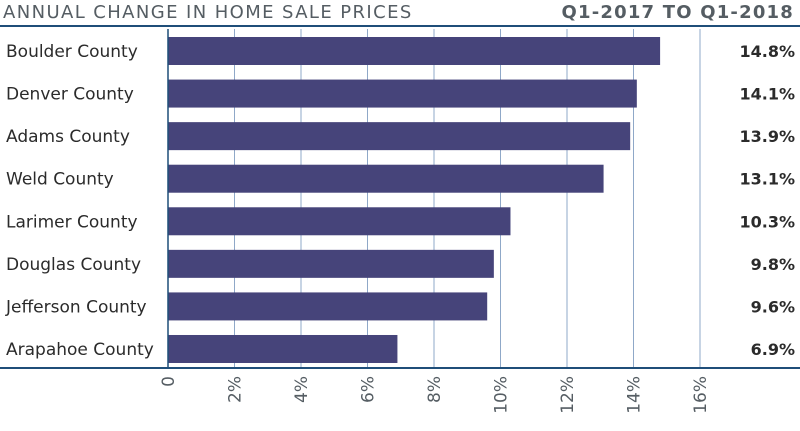  I want to click on category-label: Adams County, so click(68, 137).